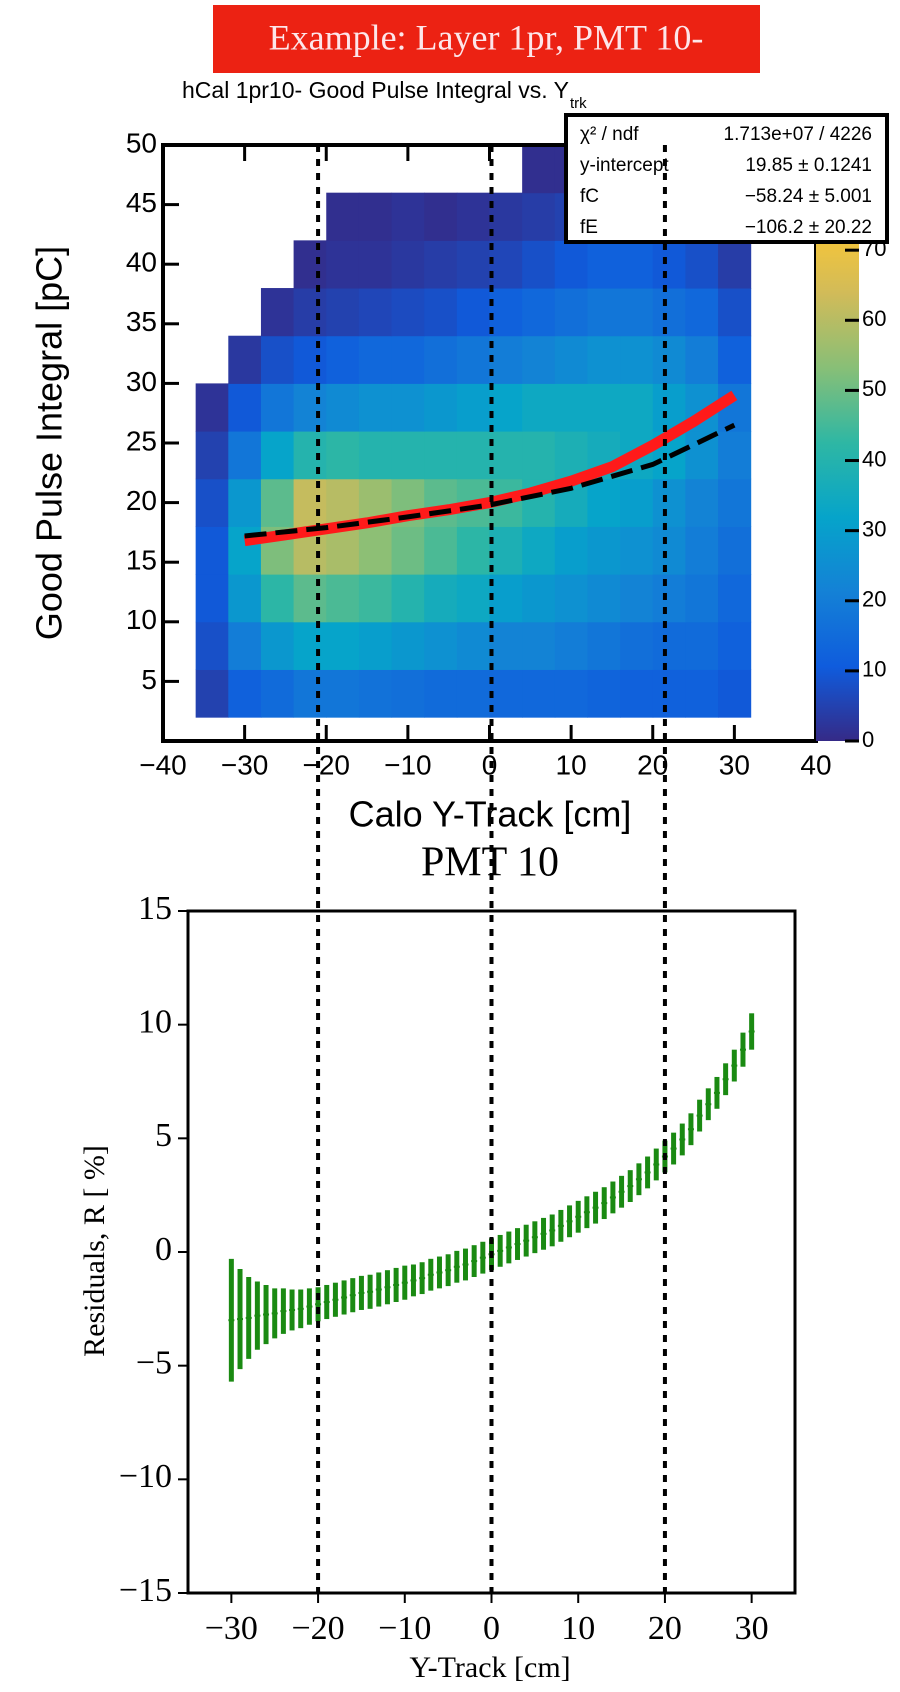  What do you see at coordinates (808, 227) in the screenshot?
I see `stats-value: −106.2 ± 20.22` at bounding box center [808, 227].